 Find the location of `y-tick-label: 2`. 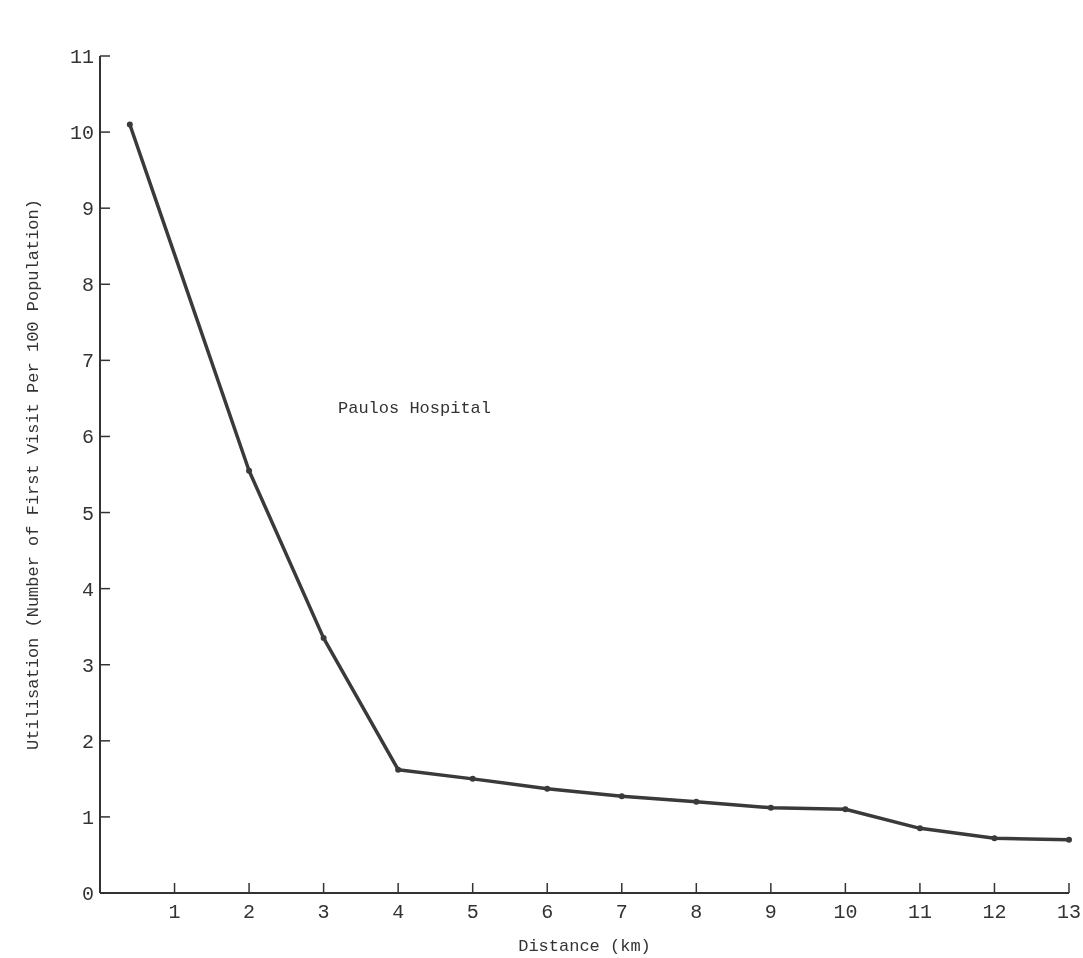

y-tick-label: 2 is located at coordinates (87, 742).